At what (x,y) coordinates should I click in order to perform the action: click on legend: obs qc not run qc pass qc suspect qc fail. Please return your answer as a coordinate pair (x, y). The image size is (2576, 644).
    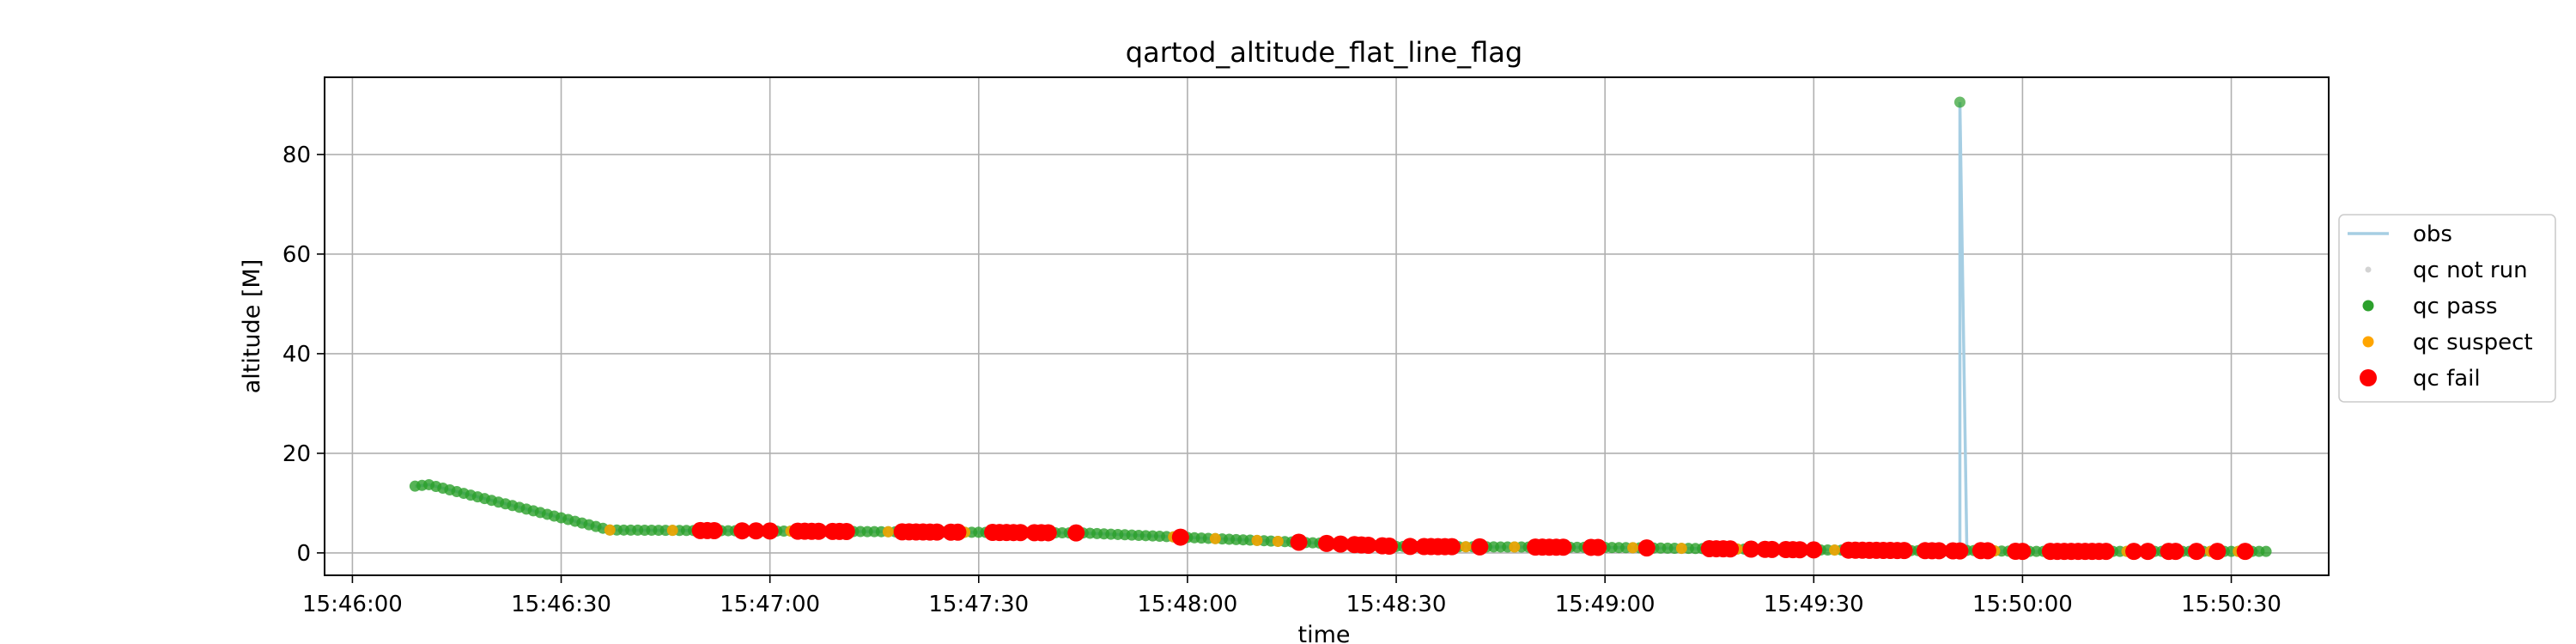
    Looking at the image, I should click on (2447, 308).